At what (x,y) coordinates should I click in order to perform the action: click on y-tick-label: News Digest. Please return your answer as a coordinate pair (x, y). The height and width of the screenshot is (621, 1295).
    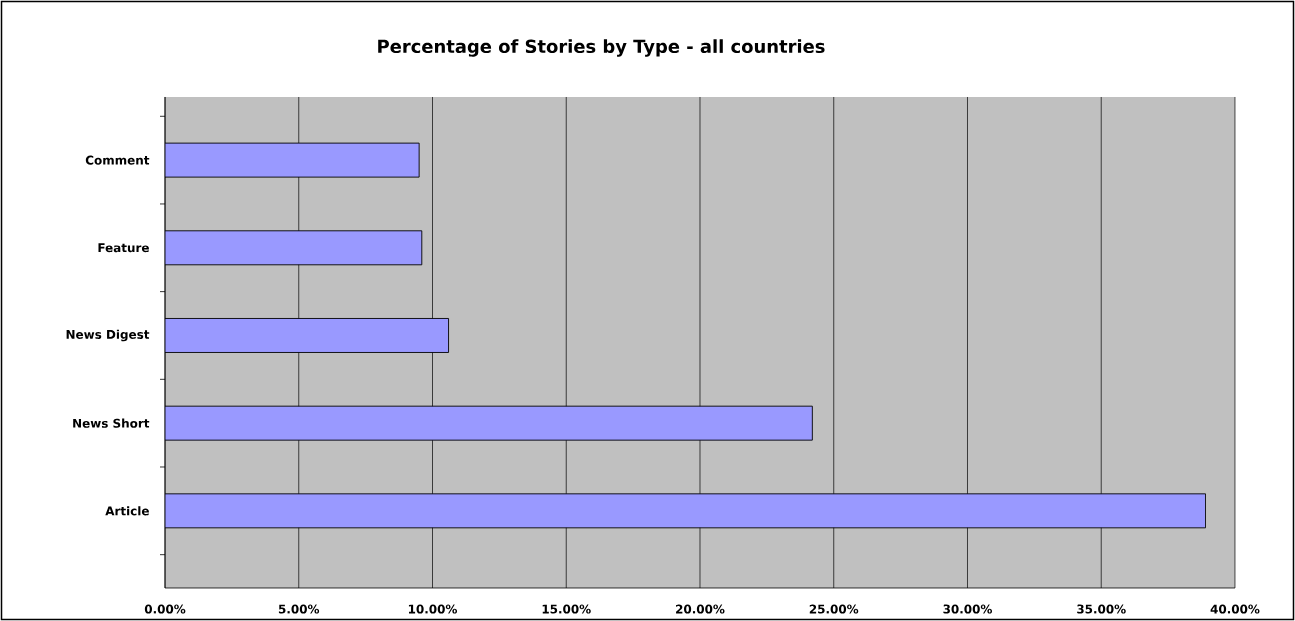
    Looking at the image, I should click on (108, 335).